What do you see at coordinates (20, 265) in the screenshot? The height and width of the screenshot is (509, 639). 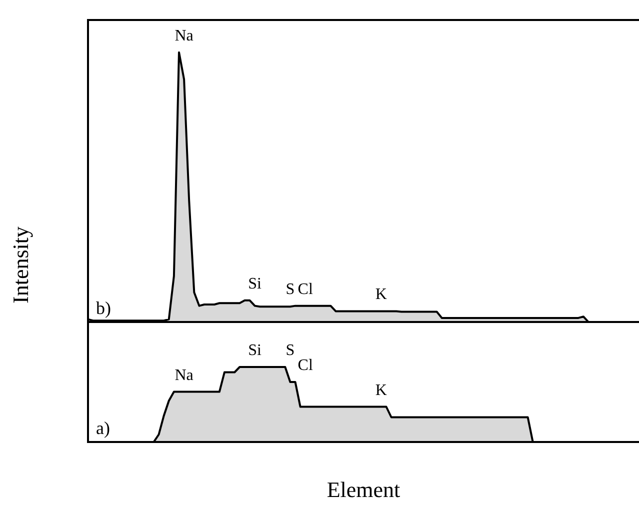 I see `y-axis-title: Intensity` at bounding box center [20, 265].